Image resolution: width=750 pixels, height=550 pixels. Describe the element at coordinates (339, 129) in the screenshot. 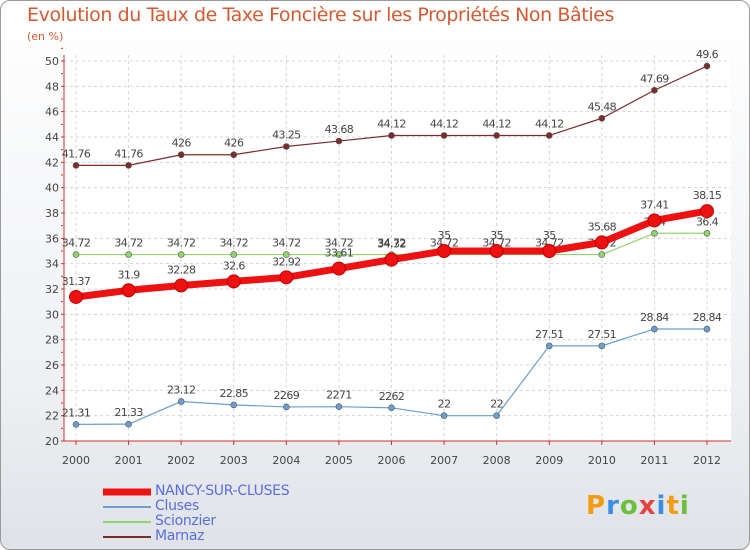

I see `data-label-marnaz: 43.68` at that location.